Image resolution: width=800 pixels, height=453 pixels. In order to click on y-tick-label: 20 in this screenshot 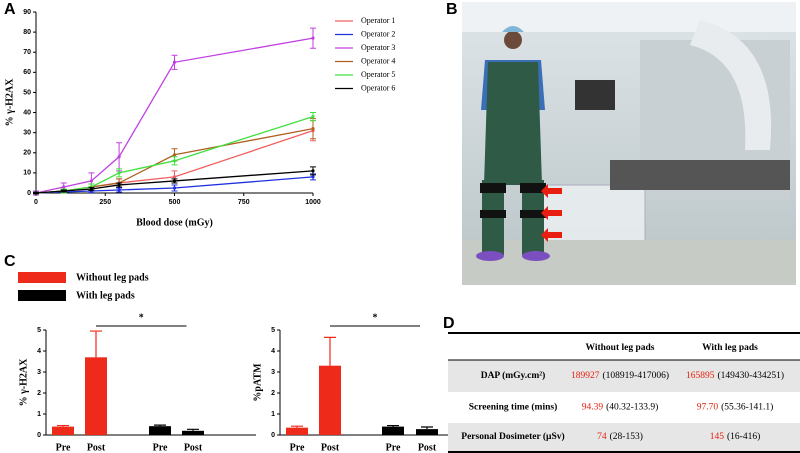, I will do `click(27, 153)`.